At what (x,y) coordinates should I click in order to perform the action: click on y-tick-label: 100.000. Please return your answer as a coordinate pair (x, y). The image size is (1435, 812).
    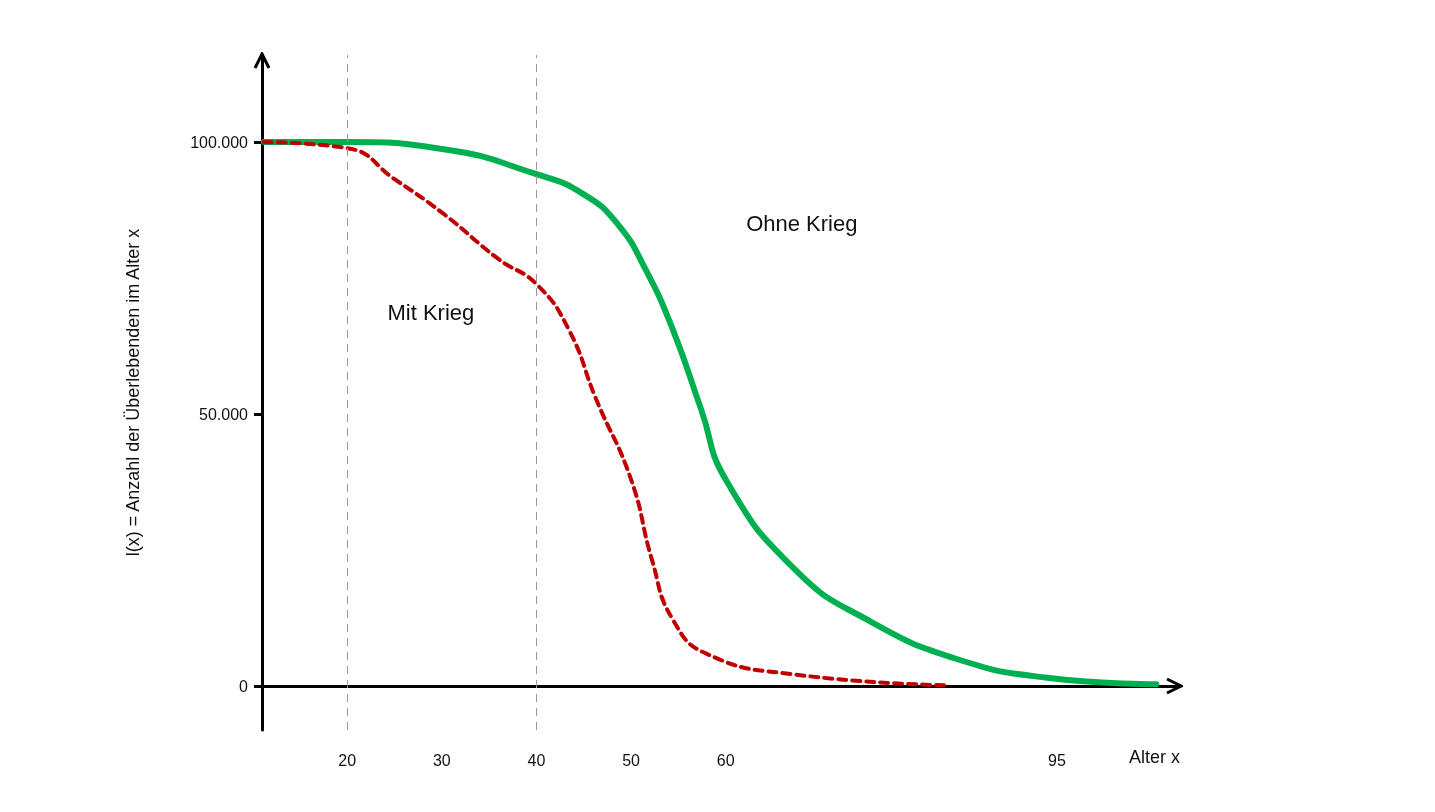
    Looking at the image, I should click on (219, 142).